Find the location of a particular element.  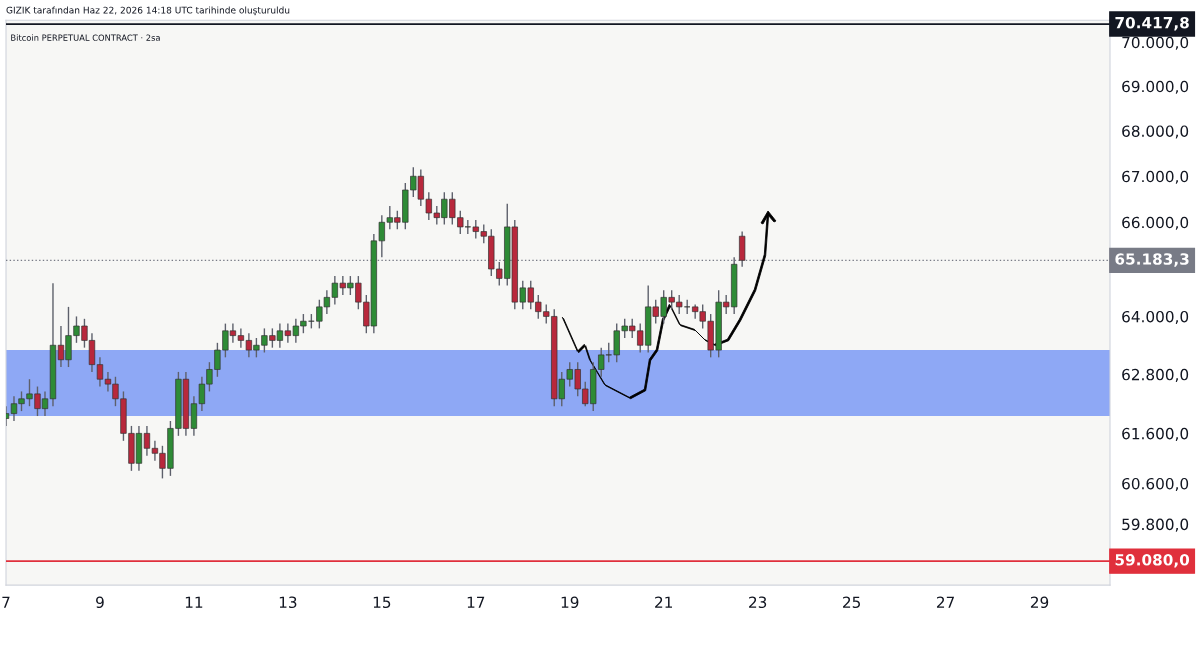

x-tick-label: 25 is located at coordinates (851, 602).